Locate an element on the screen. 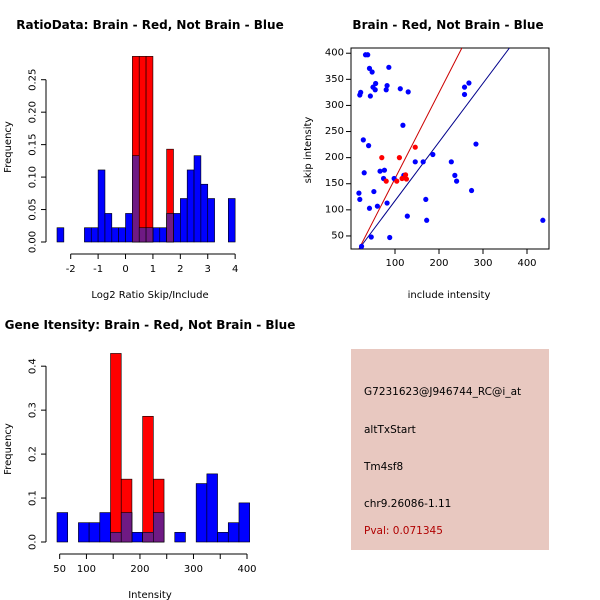 The width and height of the screenshot is (600, 600). scatter-x-tick-label-3: 400 is located at coordinates (526, 263).